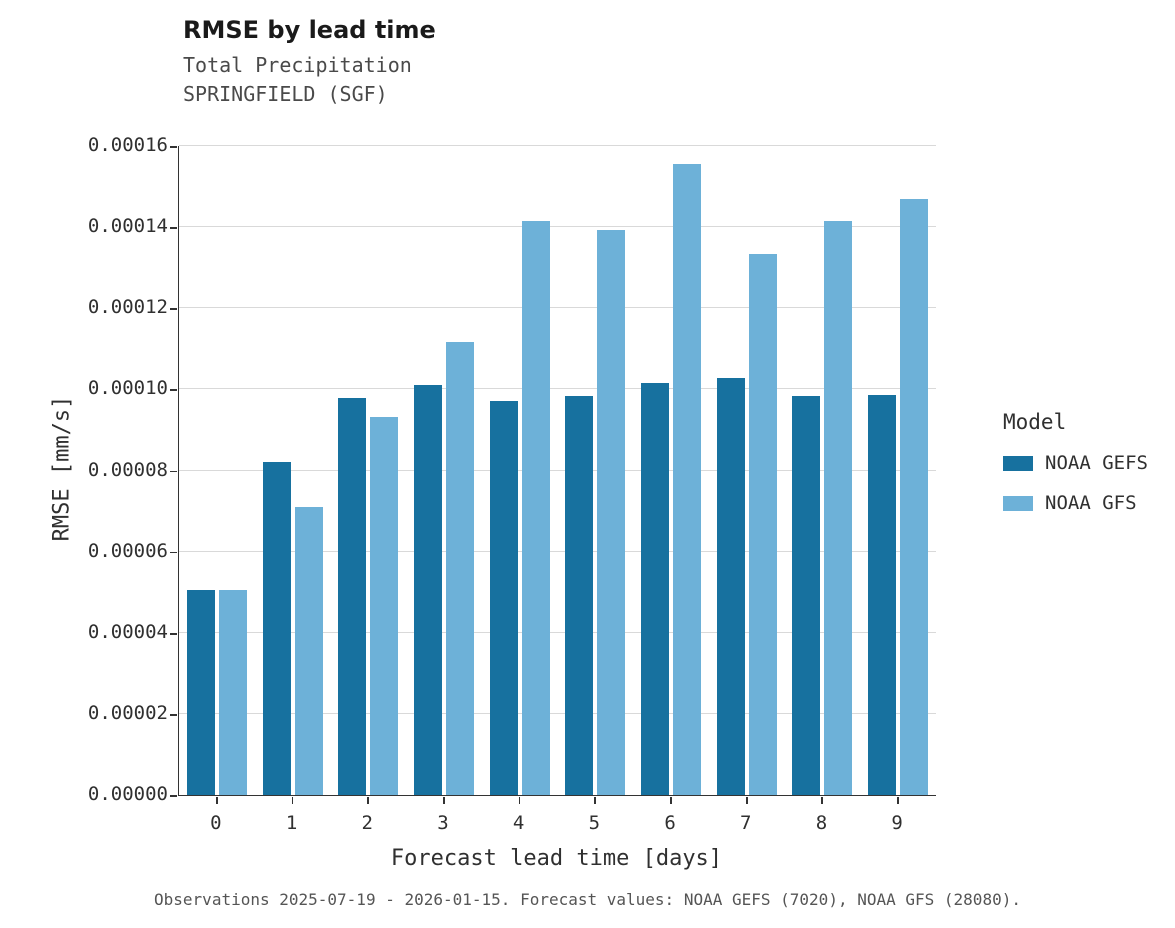 This screenshot has width=1175, height=928. What do you see at coordinates (127, 631) in the screenshot?
I see `y-tick-label: 0.00004` at bounding box center [127, 631].